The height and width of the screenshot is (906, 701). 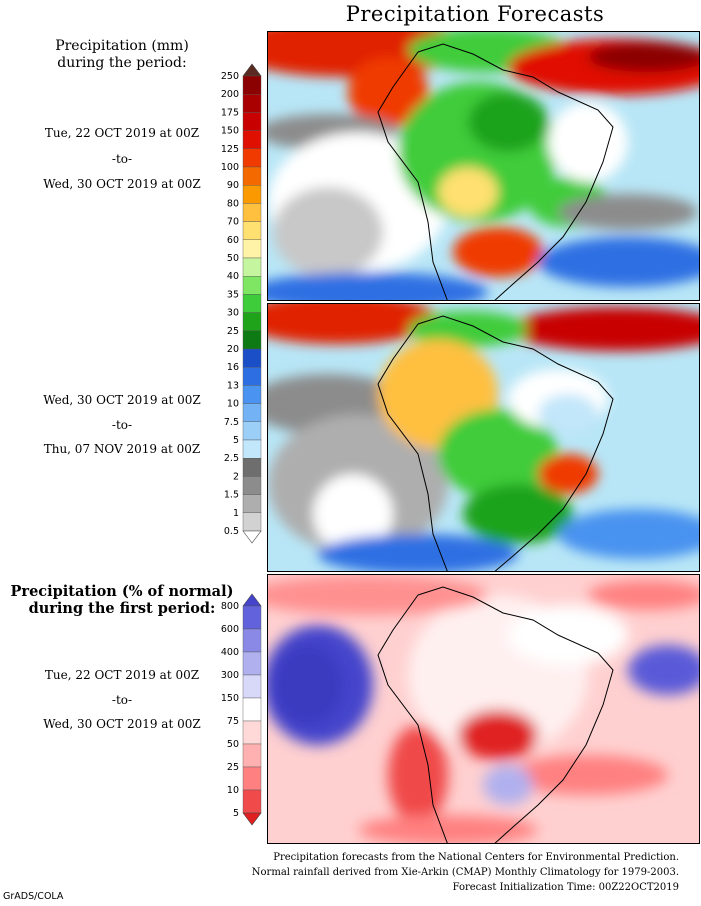 I want to click on colorbar-tick-label: 1, so click(x=236, y=513).